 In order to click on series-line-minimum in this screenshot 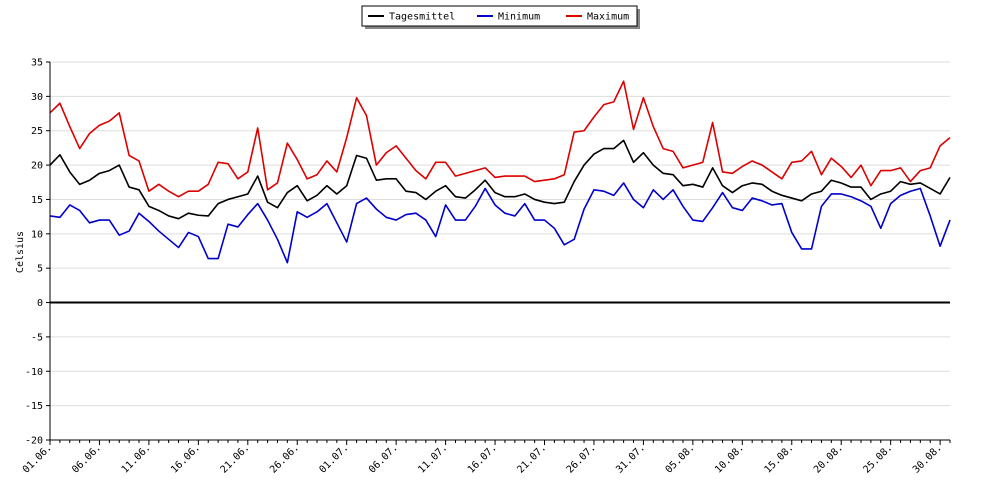, I will do `click(500, 223)`.